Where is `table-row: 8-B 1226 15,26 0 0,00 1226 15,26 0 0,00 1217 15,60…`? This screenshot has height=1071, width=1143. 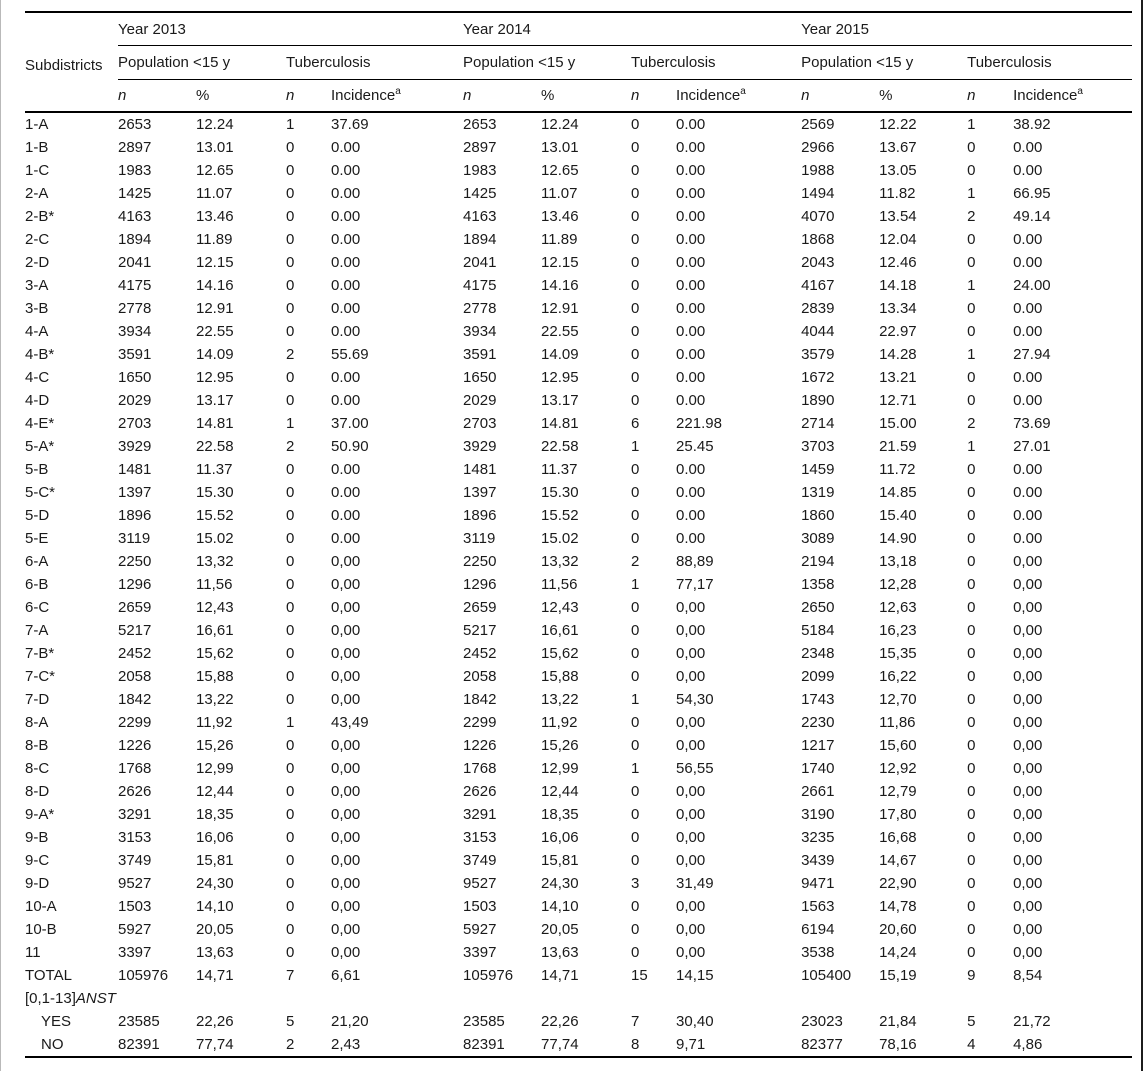
table-row: 8-B 1226 15,26 0 0,00 1226 15,26 0 0,00 1217 15,60… is located at coordinates (578, 745).